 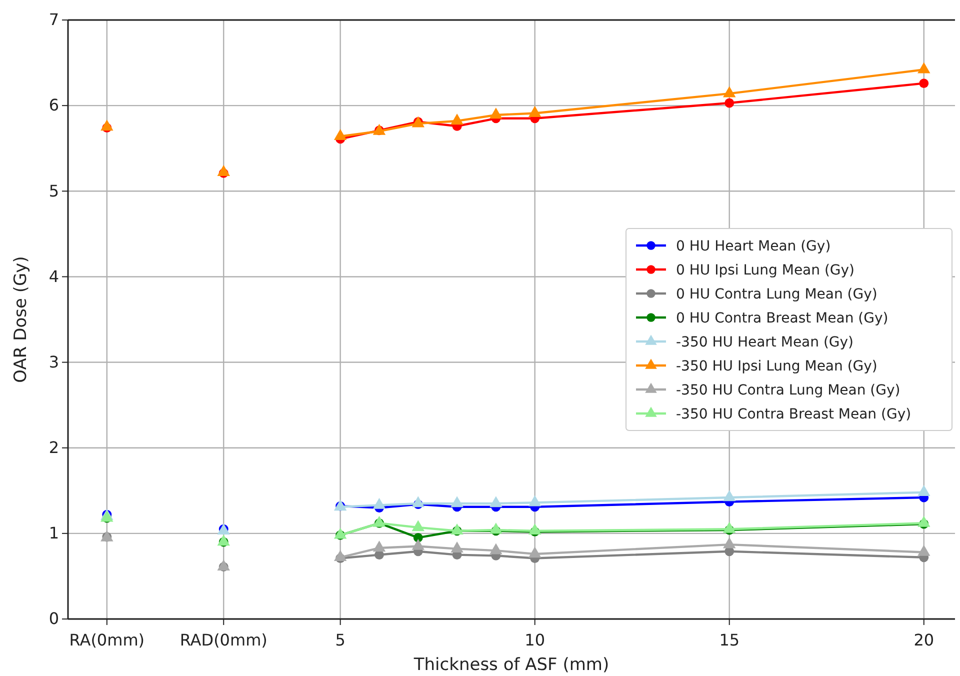 What do you see at coordinates (53, 20) in the screenshot?
I see `y-tick-label: 7` at bounding box center [53, 20].